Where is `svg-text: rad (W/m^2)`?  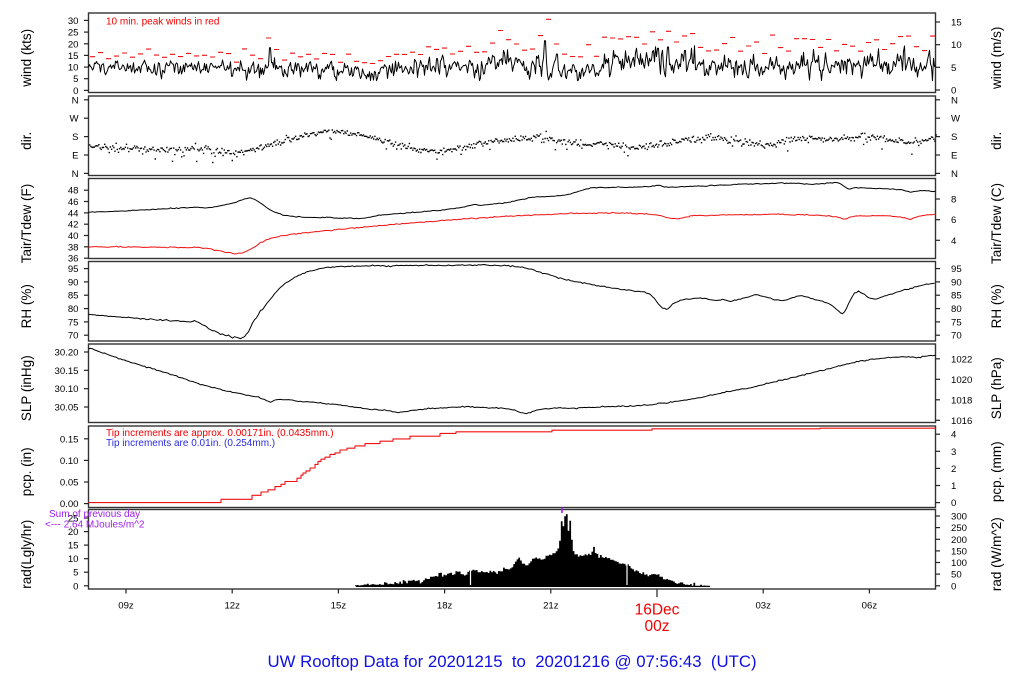 svg-text: rad (W/m^2) is located at coordinates (996, 554).